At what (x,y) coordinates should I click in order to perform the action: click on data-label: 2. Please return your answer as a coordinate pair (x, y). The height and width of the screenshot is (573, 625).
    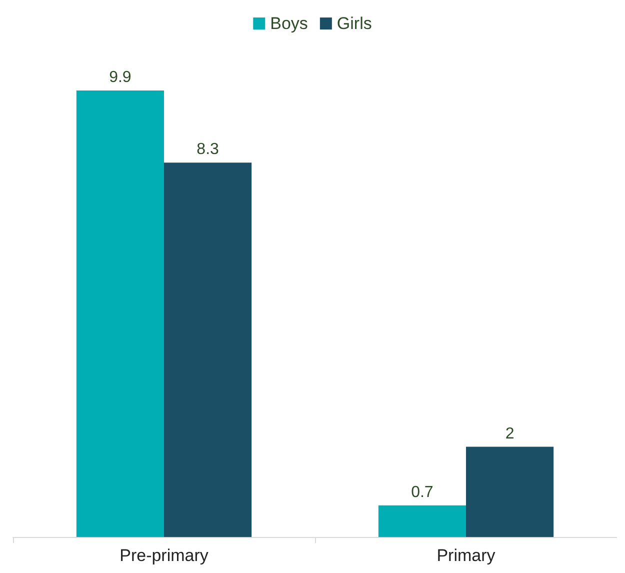
    Looking at the image, I should click on (509, 433).